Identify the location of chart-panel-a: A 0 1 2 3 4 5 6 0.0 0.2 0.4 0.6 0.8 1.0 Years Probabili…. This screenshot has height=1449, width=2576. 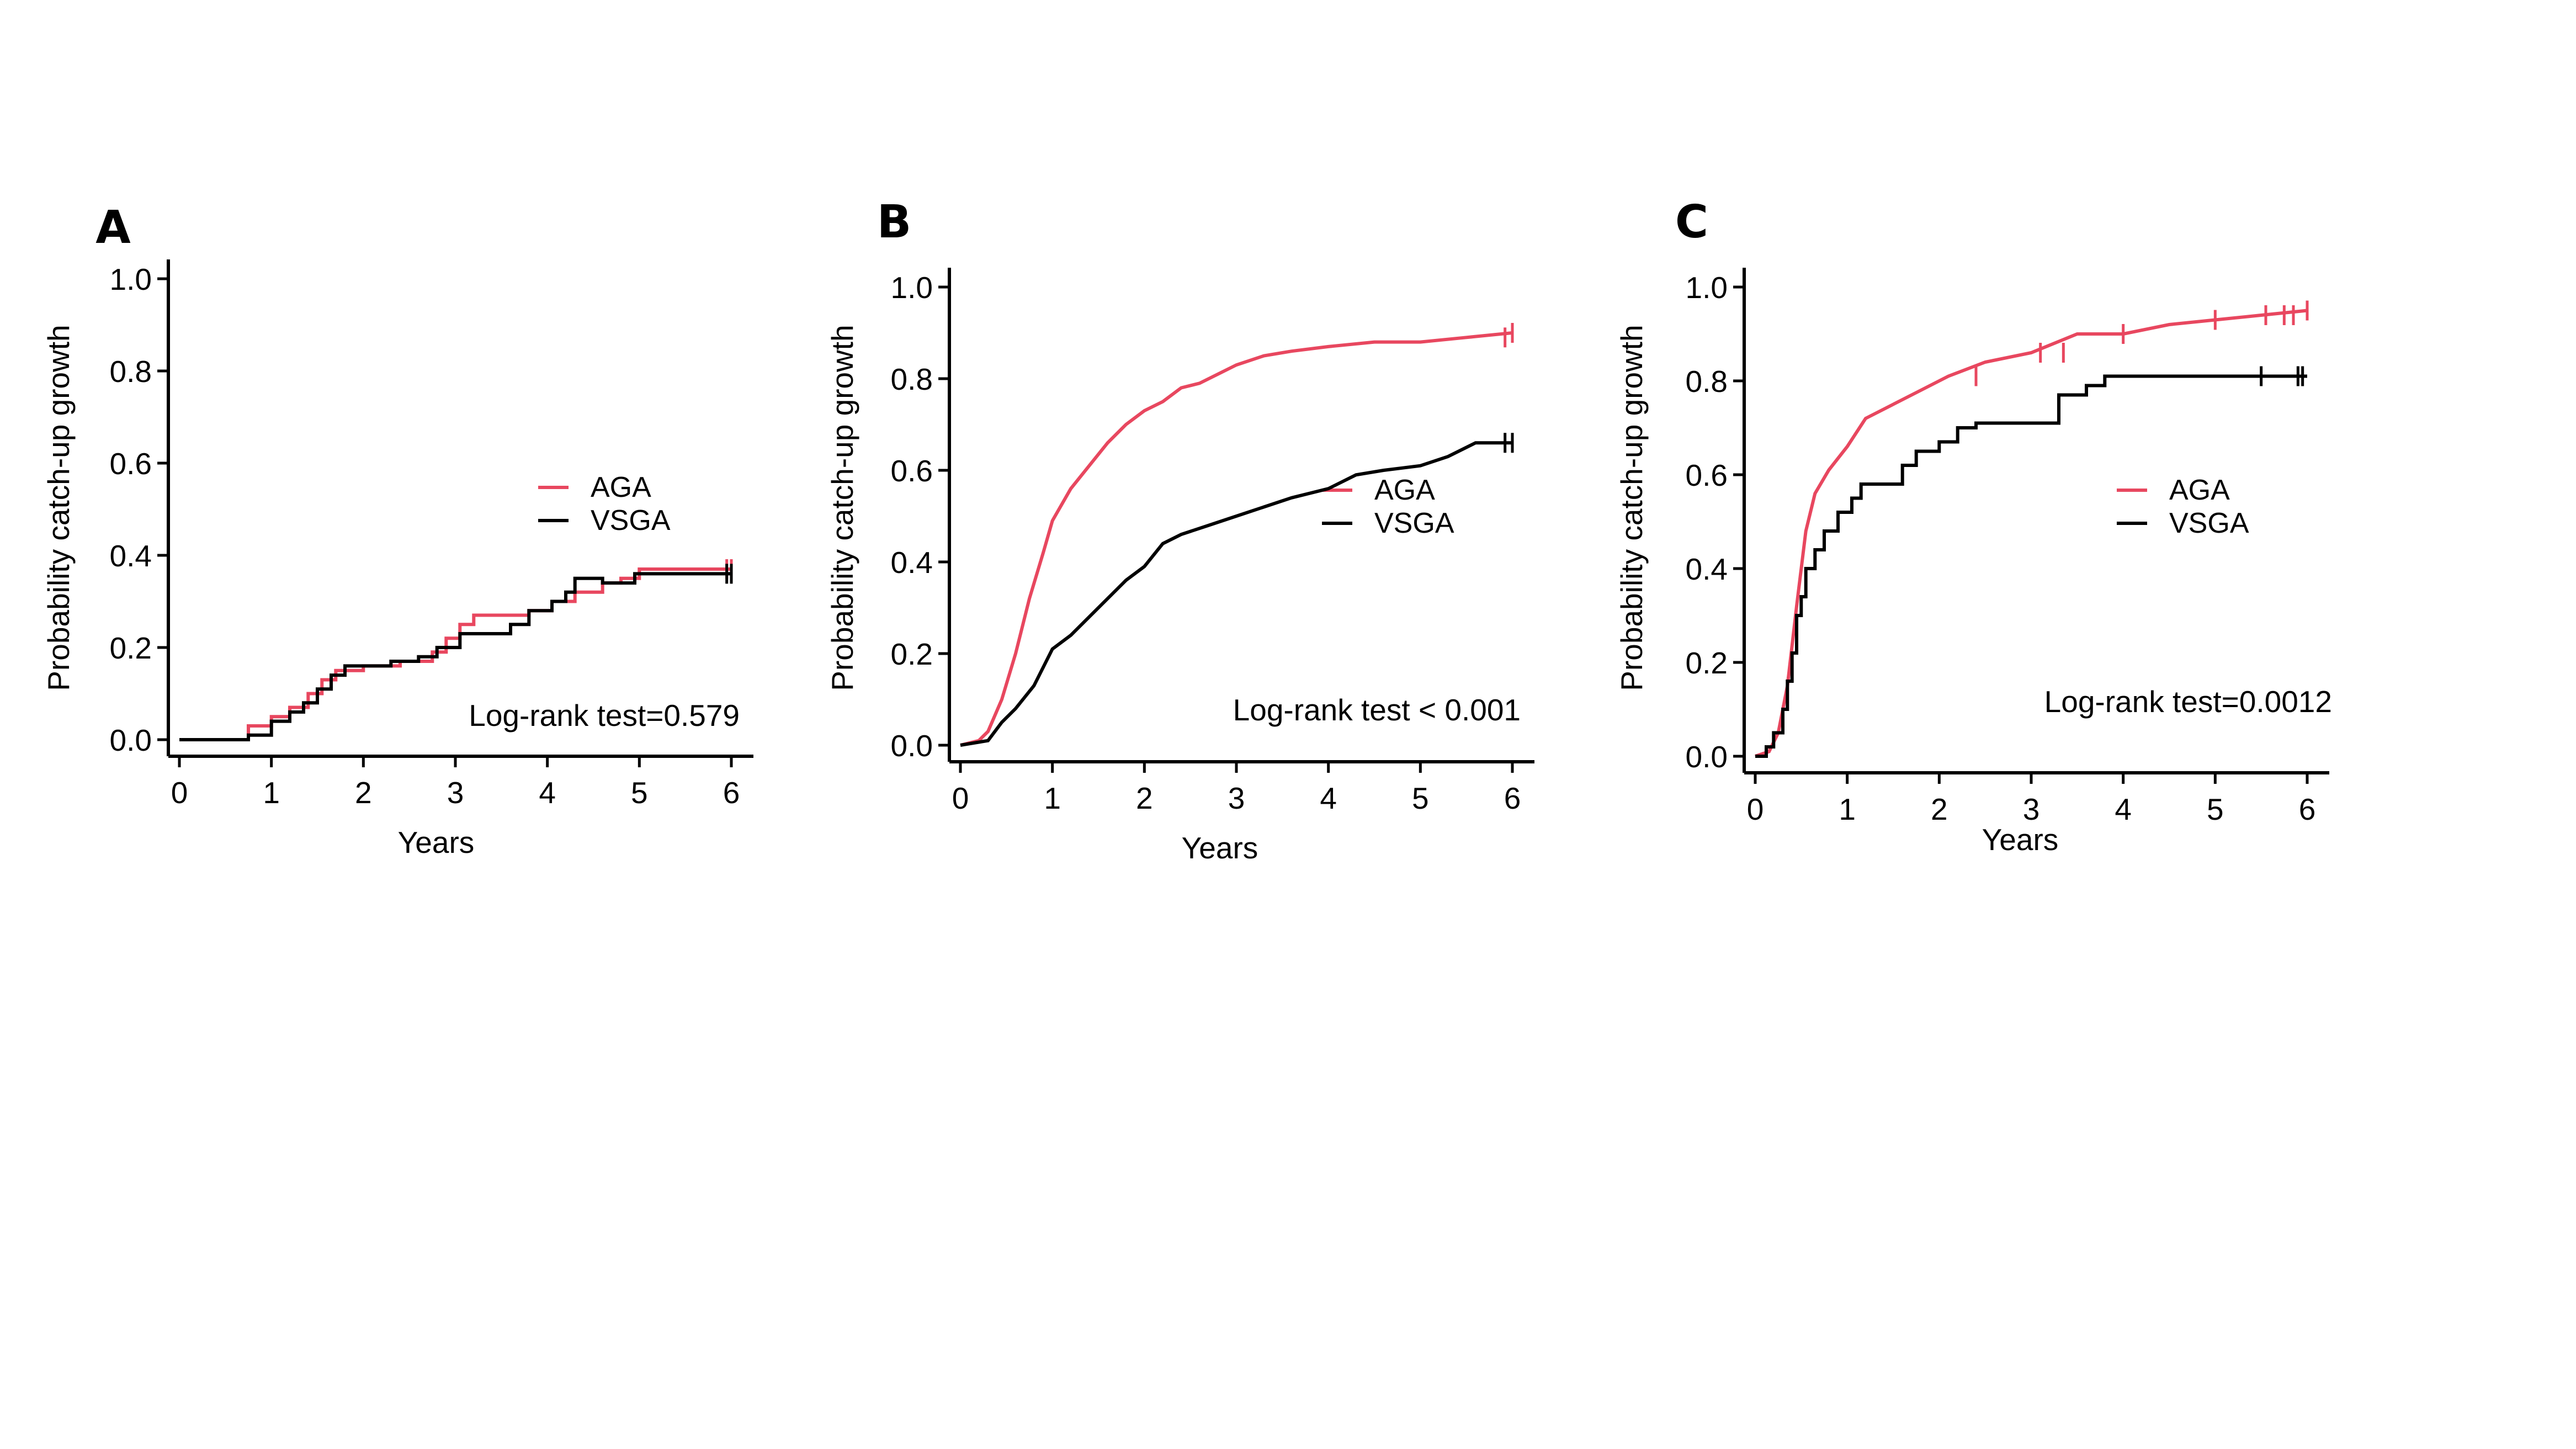
(397, 530).